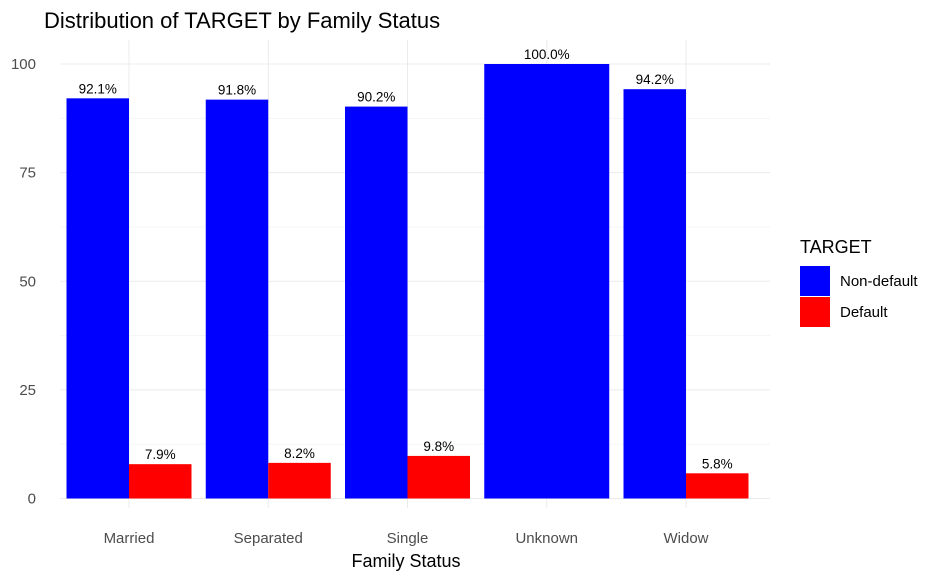 The image size is (939, 580). I want to click on bar-non-default-married, so click(97, 298).